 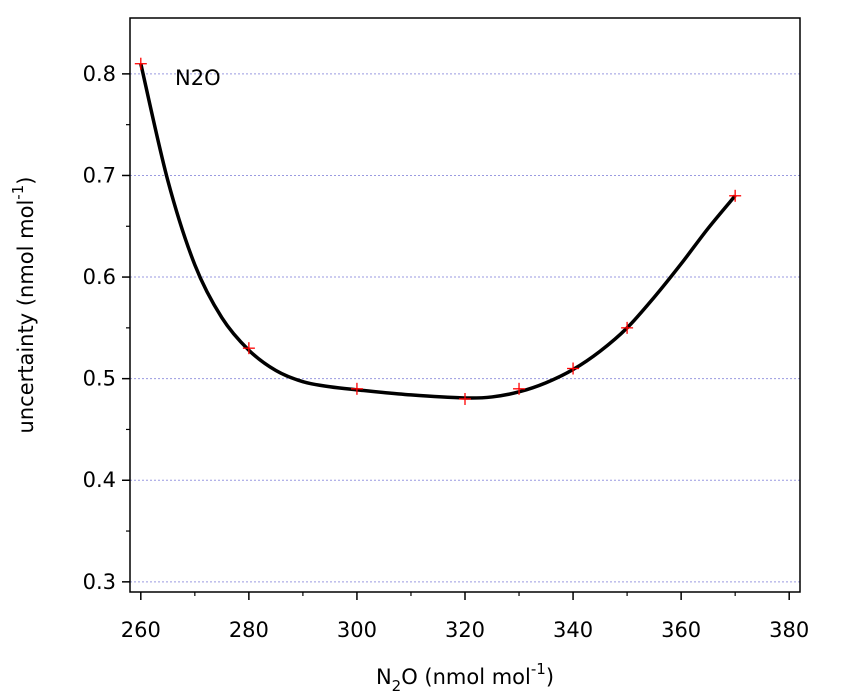 I want to click on x-tick-label: 280, so click(x=249, y=630).